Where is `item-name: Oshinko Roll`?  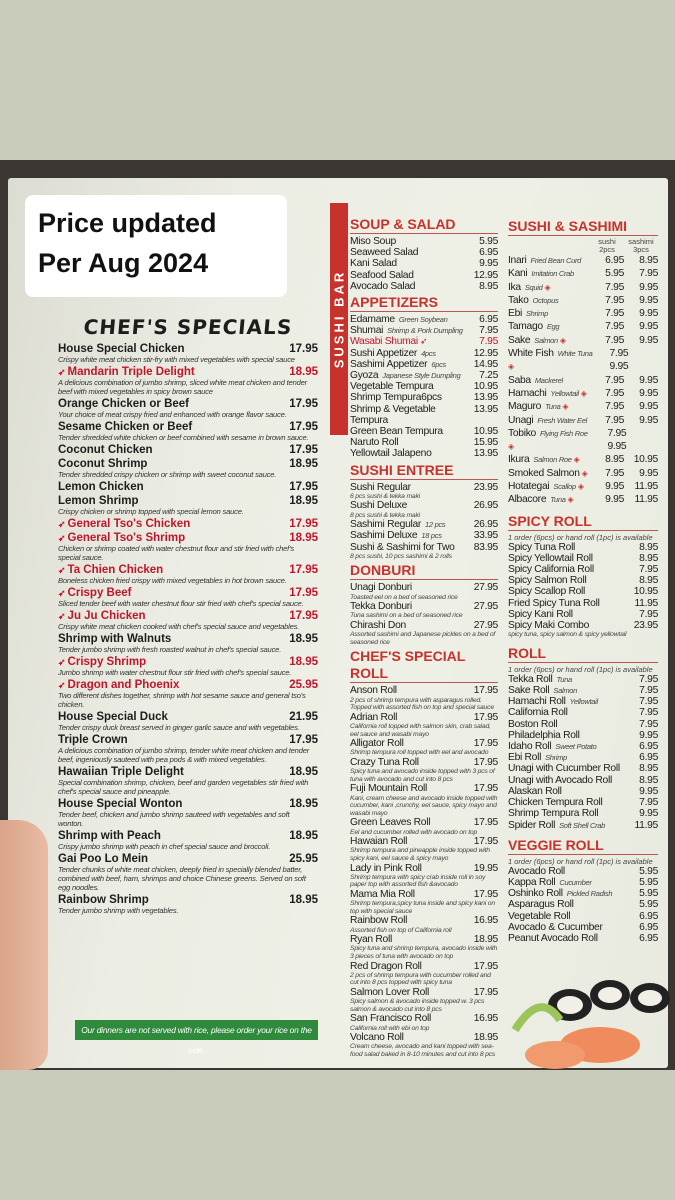 item-name: Oshinko Roll is located at coordinates (535, 894).